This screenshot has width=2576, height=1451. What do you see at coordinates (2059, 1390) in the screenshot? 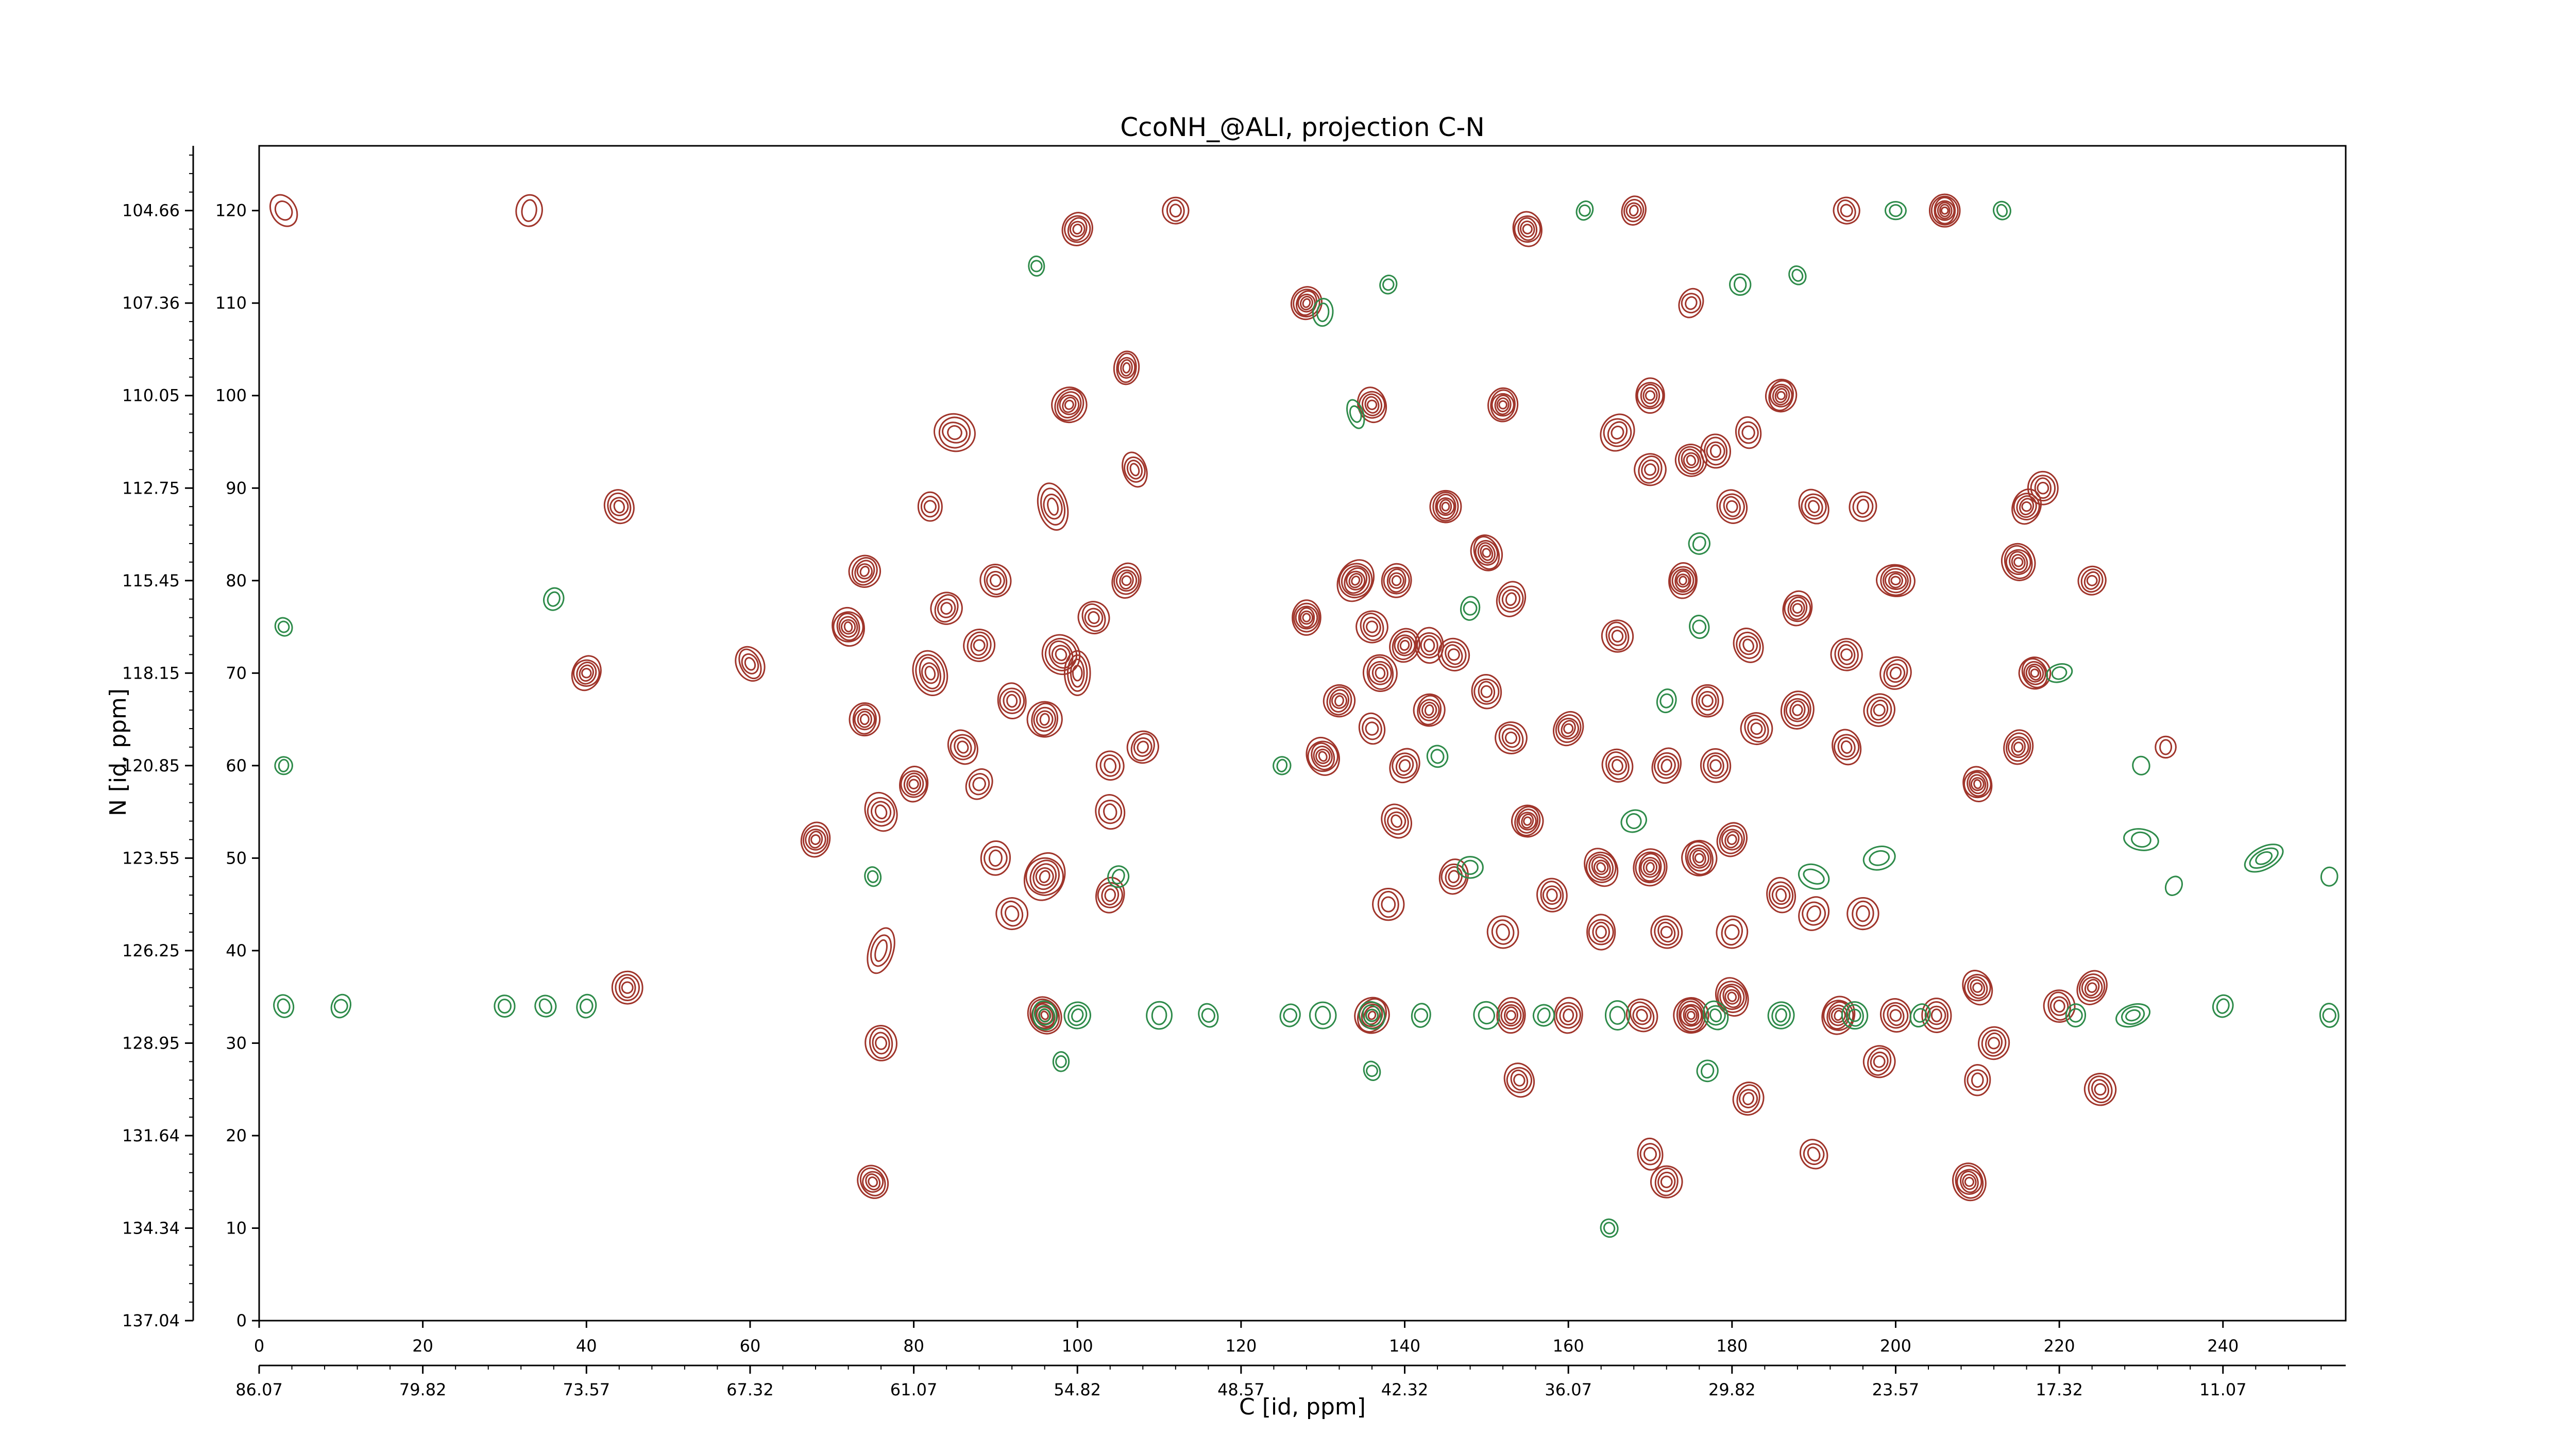
I see `x-ppm-tick-label: 17.32` at bounding box center [2059, 1390].